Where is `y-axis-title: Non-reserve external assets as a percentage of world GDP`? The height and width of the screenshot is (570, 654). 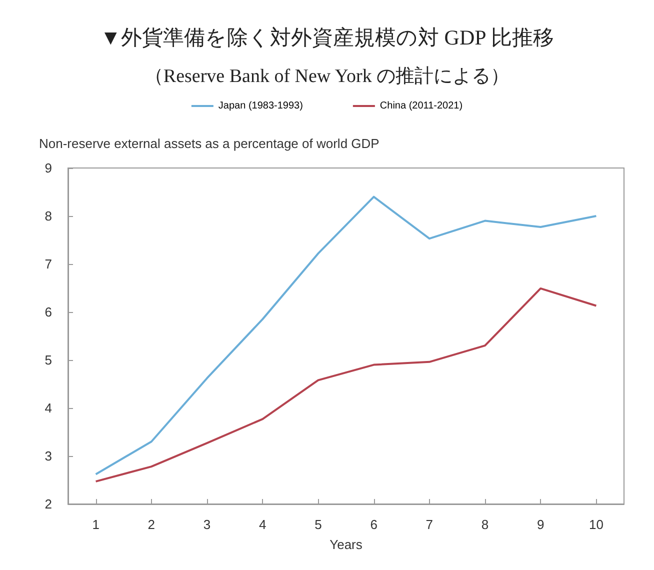 y-axis-title: Non-reserve external assets as a percentage of world GDP is located at coordinates (209, 143).